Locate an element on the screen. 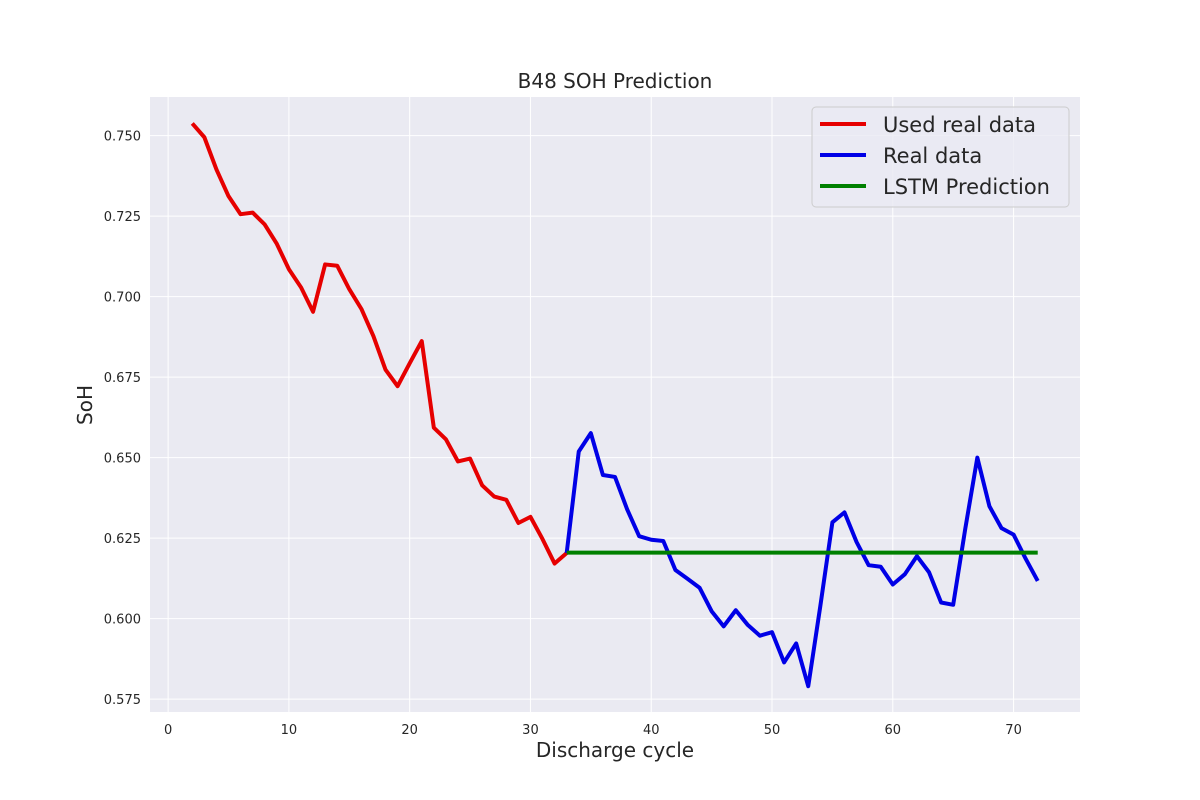  y-tick-label: 0.725 is located at coordinates (122, 217).